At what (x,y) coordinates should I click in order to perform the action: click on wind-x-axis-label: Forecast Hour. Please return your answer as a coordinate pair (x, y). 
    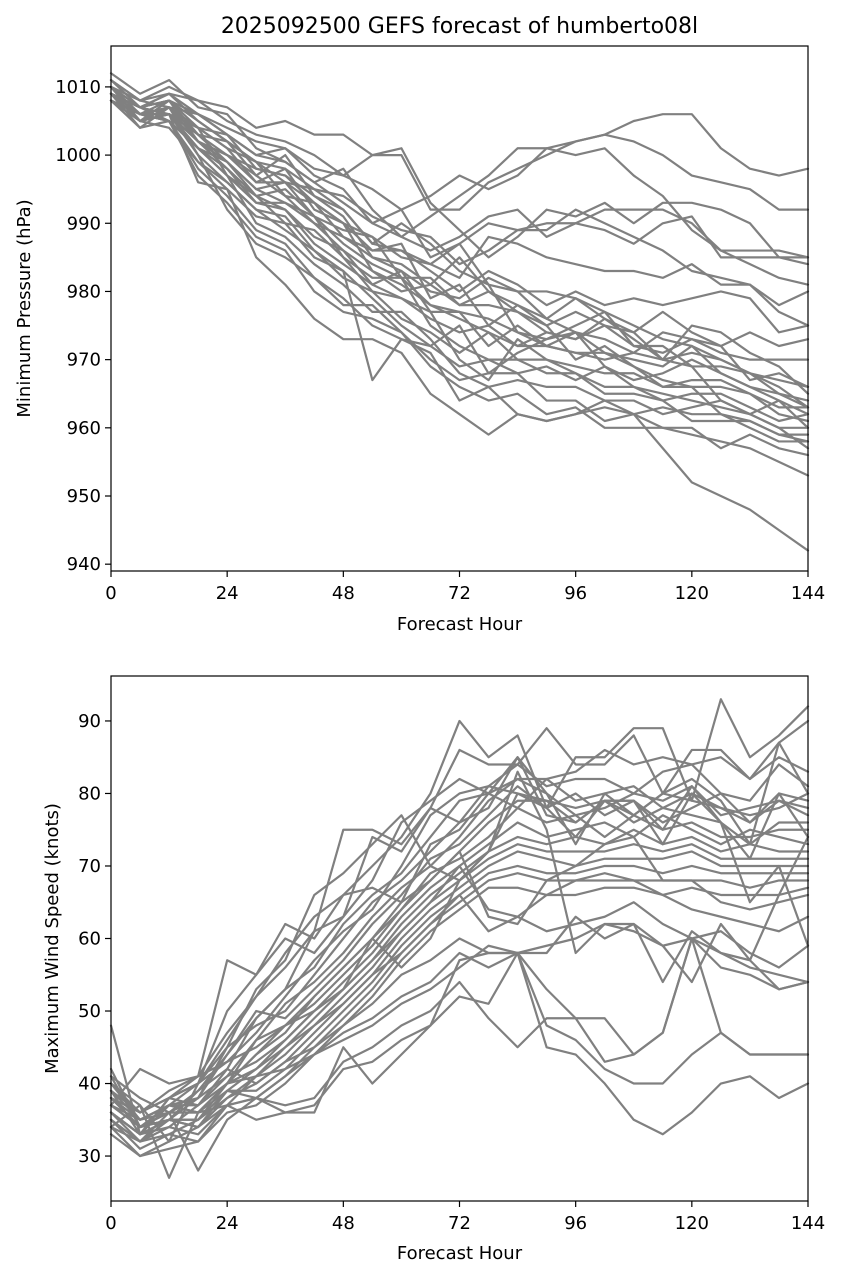
    Looking at the image, I should click on (460, 1253).